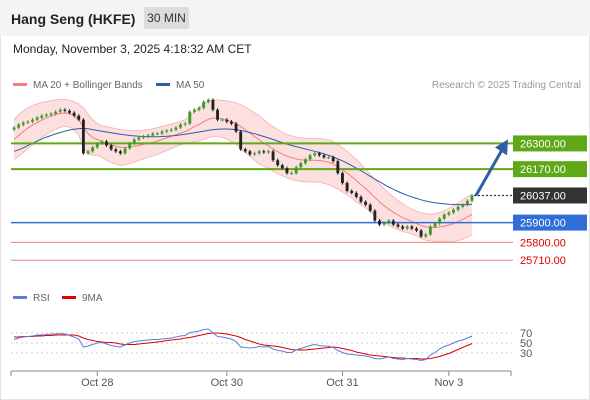  Describe the element at coordinates (41, 298) in the screenshot. I see `legend-label: RSI` at that location.